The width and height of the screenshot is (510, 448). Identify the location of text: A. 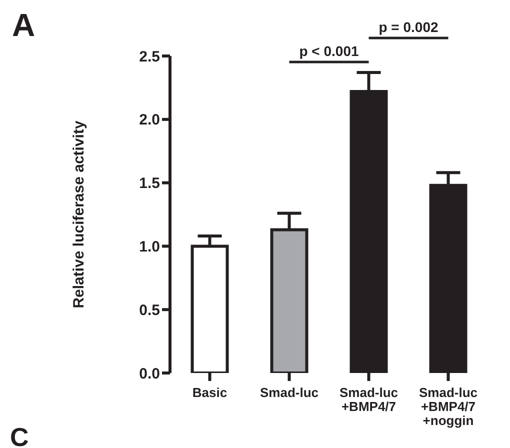
(24, 25).